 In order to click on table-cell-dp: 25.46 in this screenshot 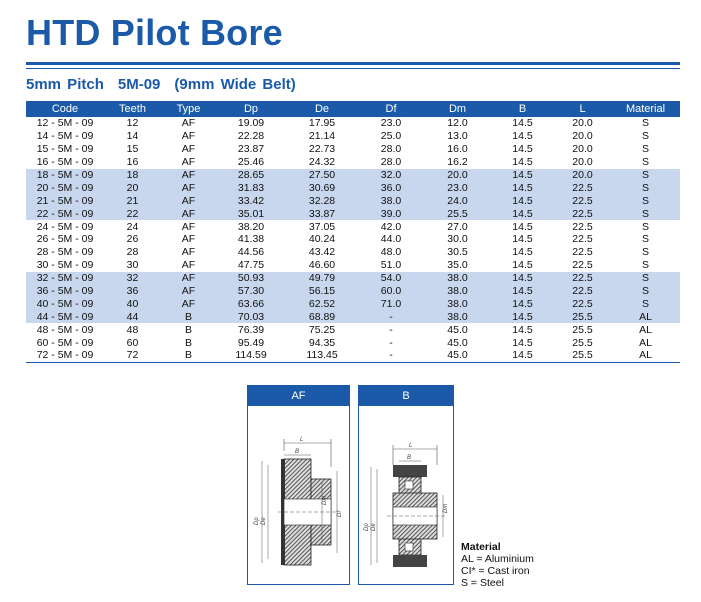, I will do `click(251, 162)`.